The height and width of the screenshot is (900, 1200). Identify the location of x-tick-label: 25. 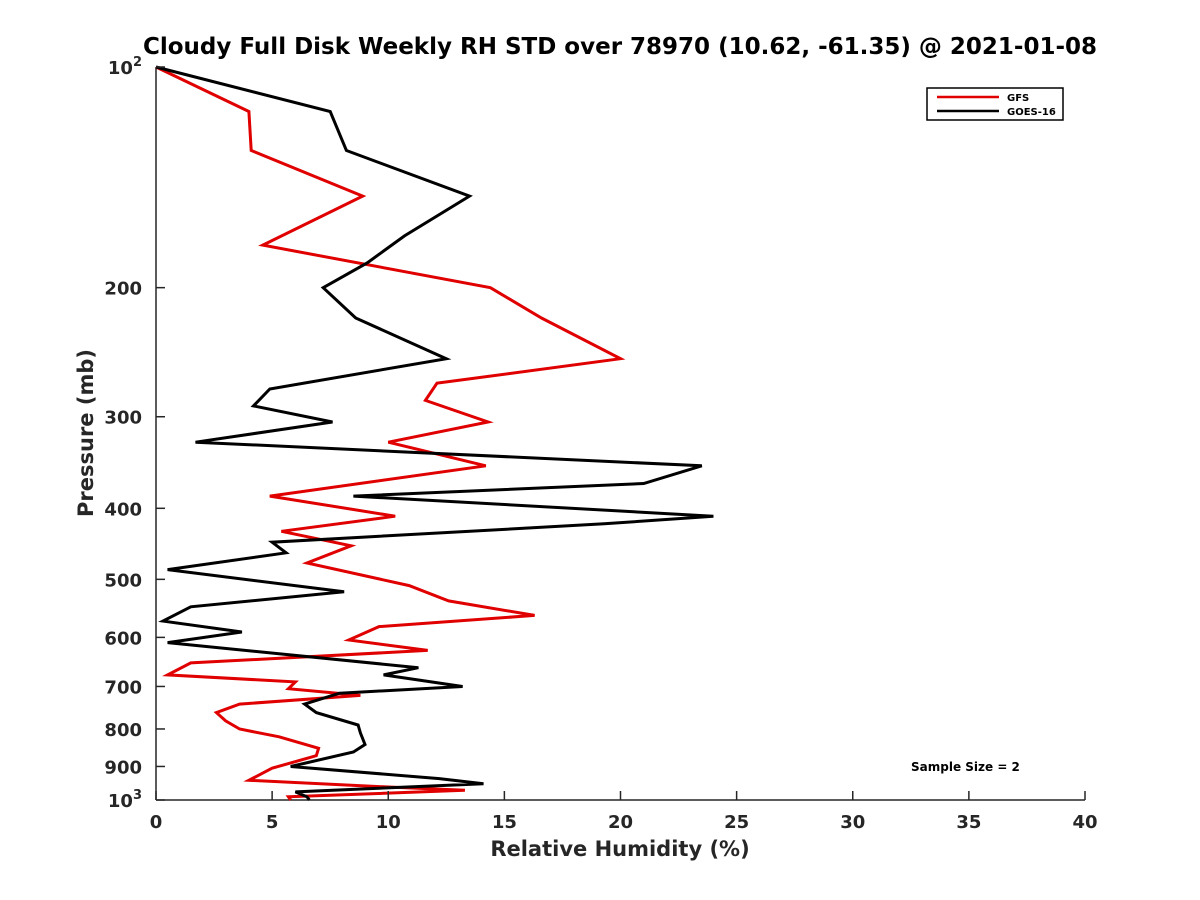
(736, 822).